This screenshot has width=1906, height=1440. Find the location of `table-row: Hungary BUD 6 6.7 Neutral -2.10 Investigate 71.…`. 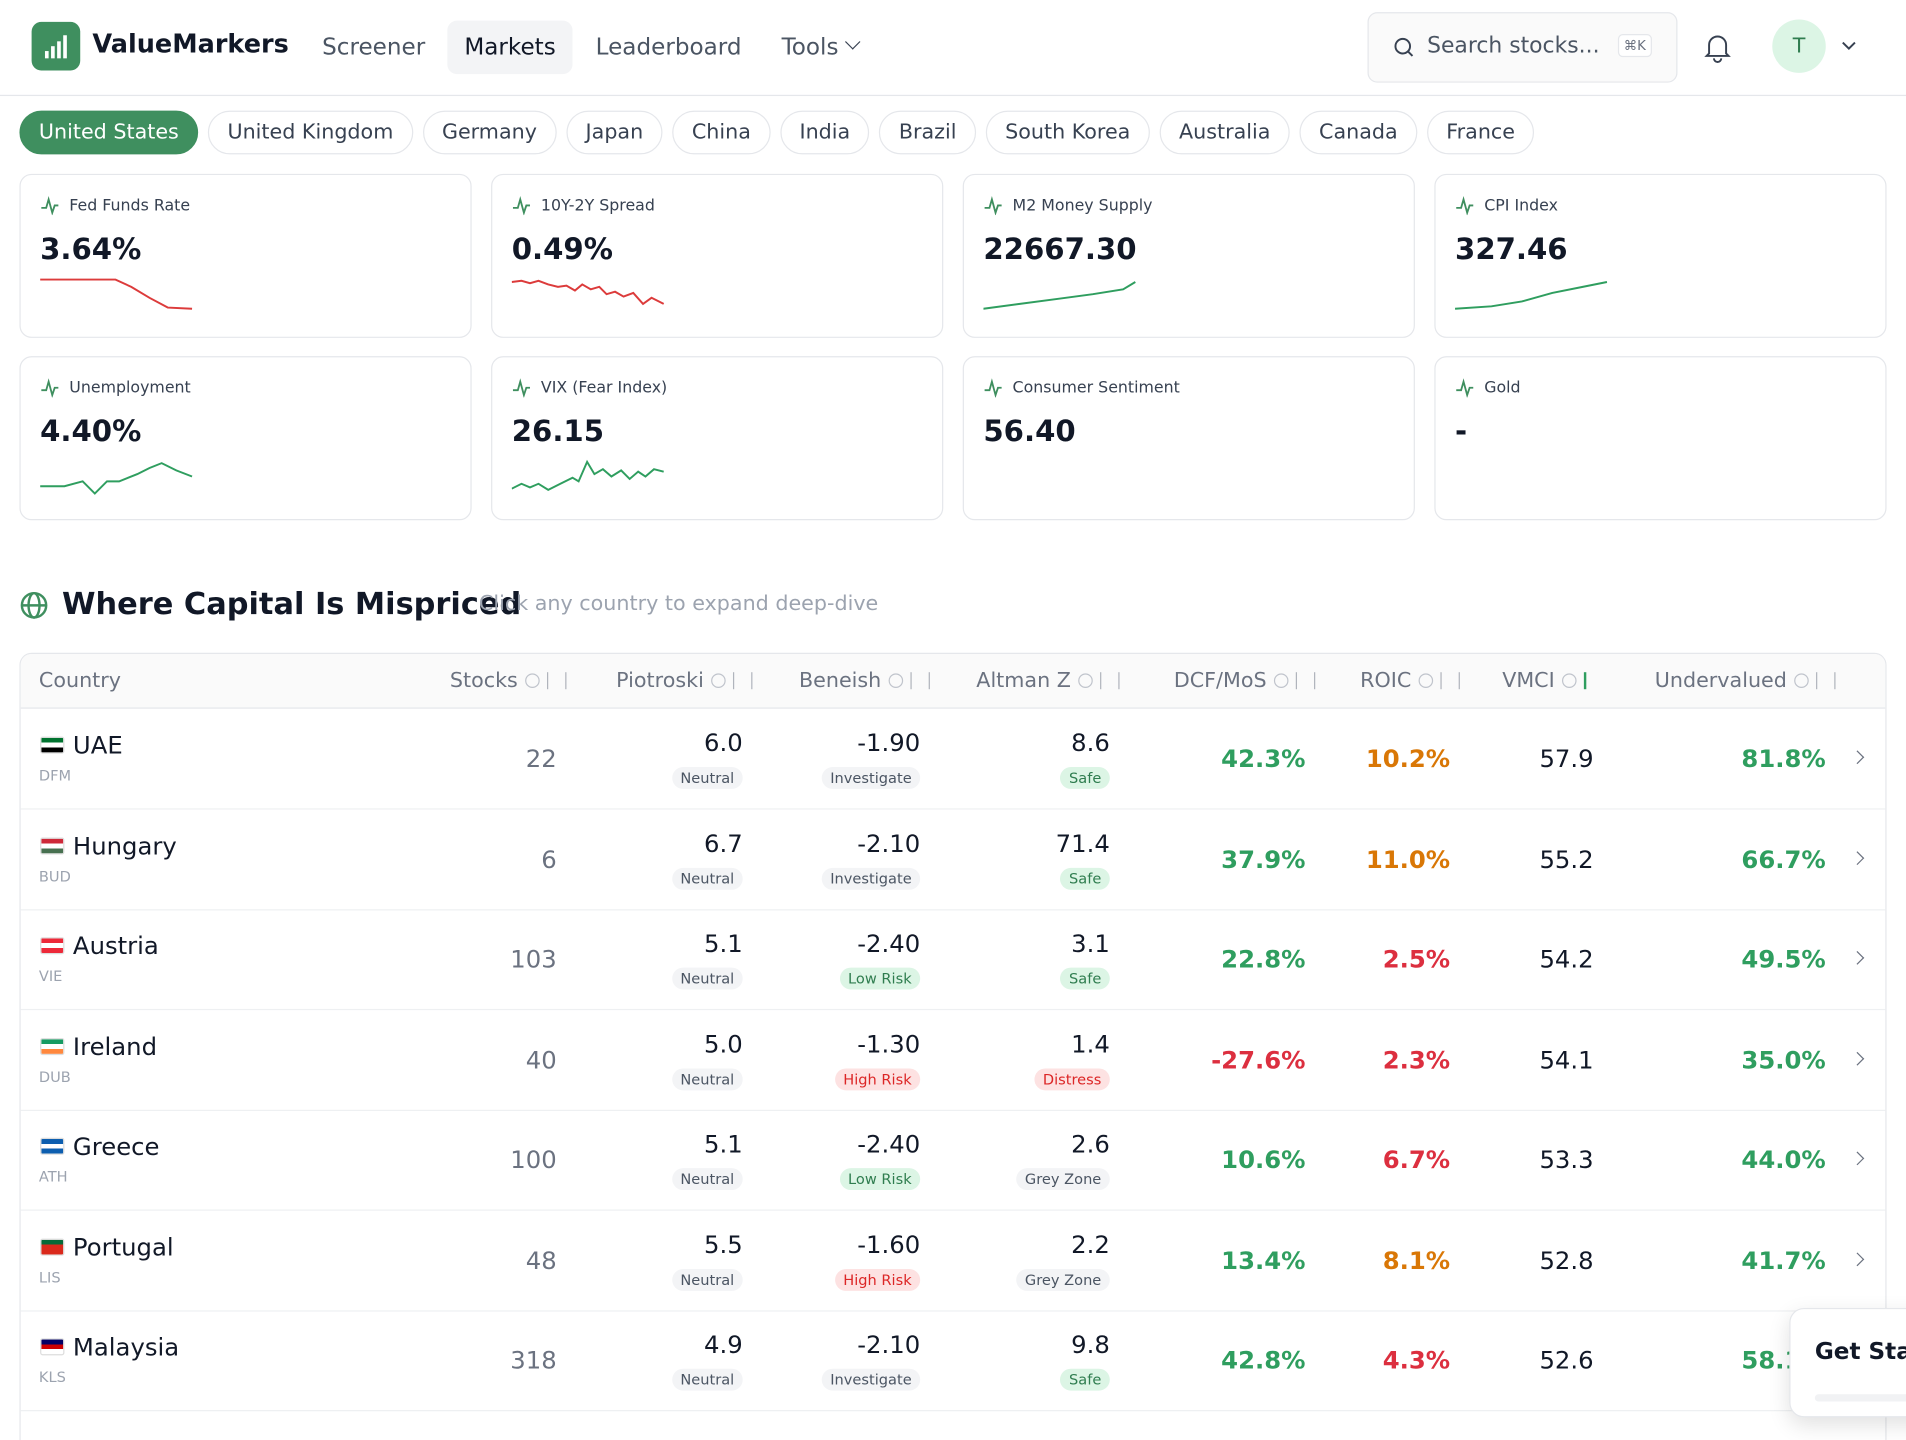

table-row: Hungary BUD 6 6.7 Neutral -2.10 Investigate 71.… is located at coordinates (953, 859).